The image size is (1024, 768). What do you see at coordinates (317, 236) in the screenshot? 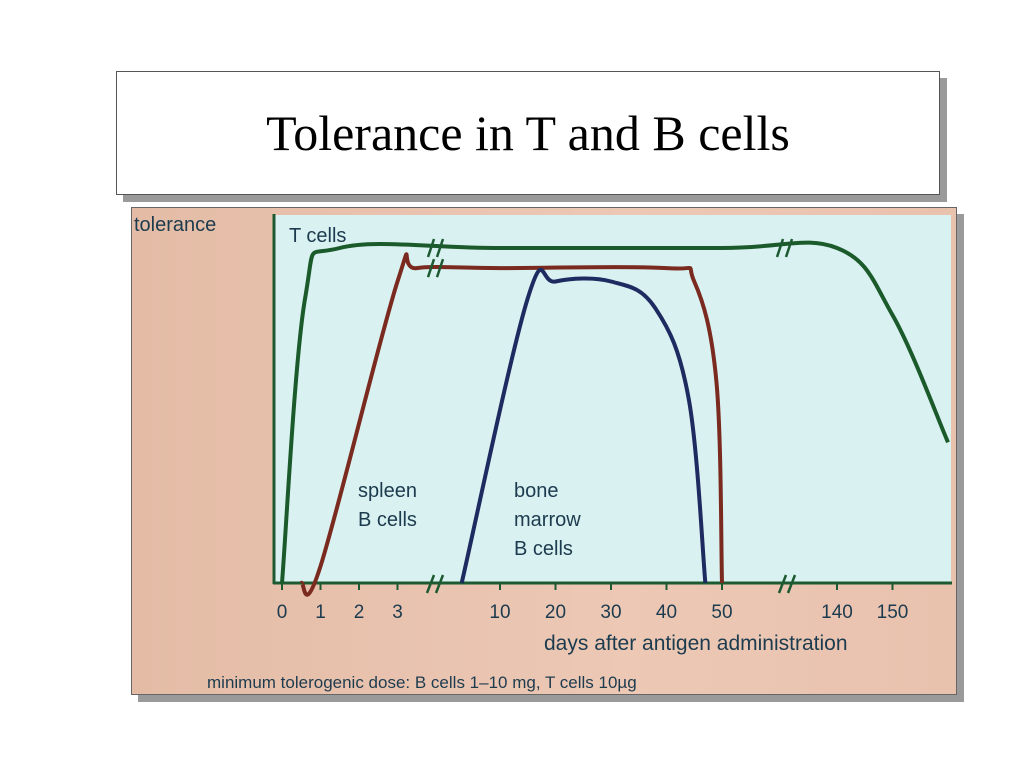
I see `series-label: T cells` at bounding box center [317, 236].